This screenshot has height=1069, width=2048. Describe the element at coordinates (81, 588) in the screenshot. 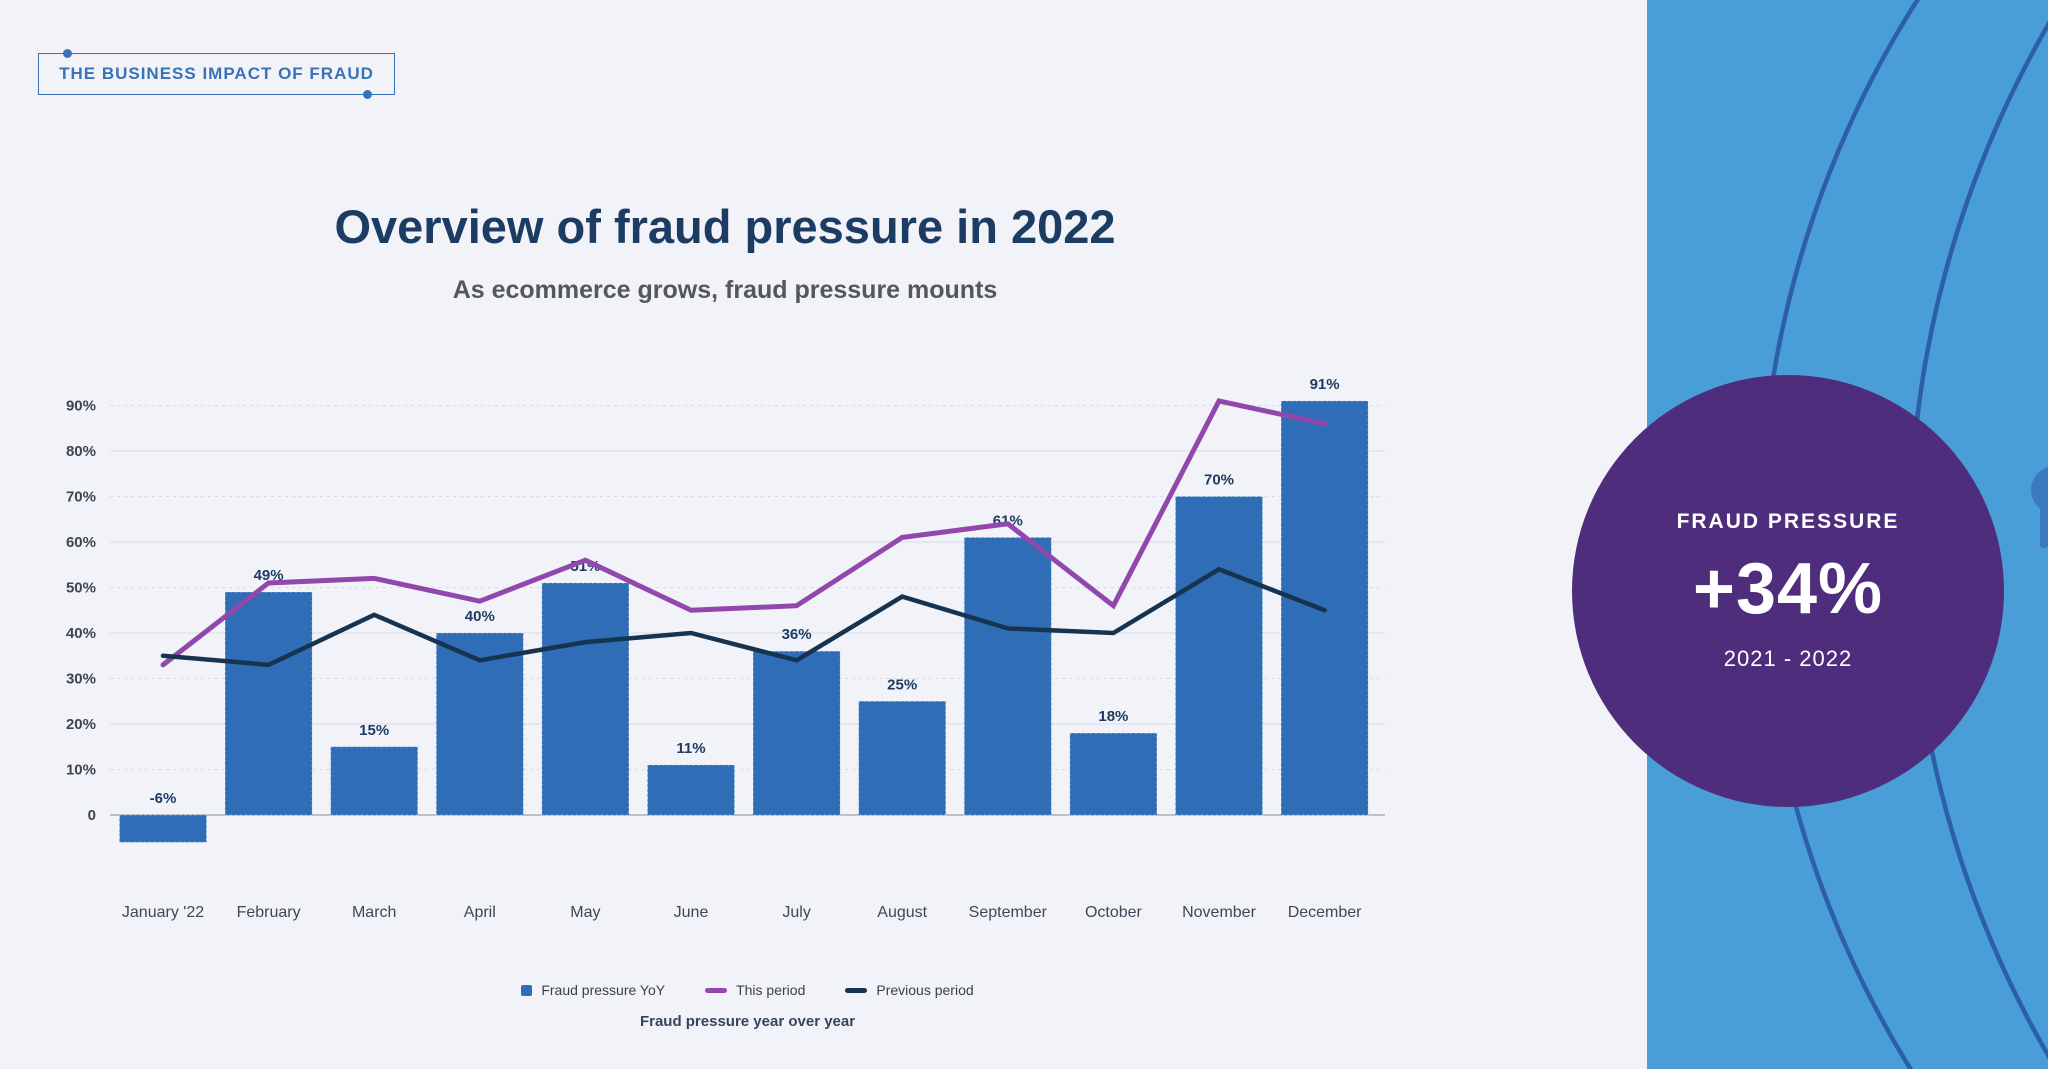

I see `y-tick-label: 50%` at that location.